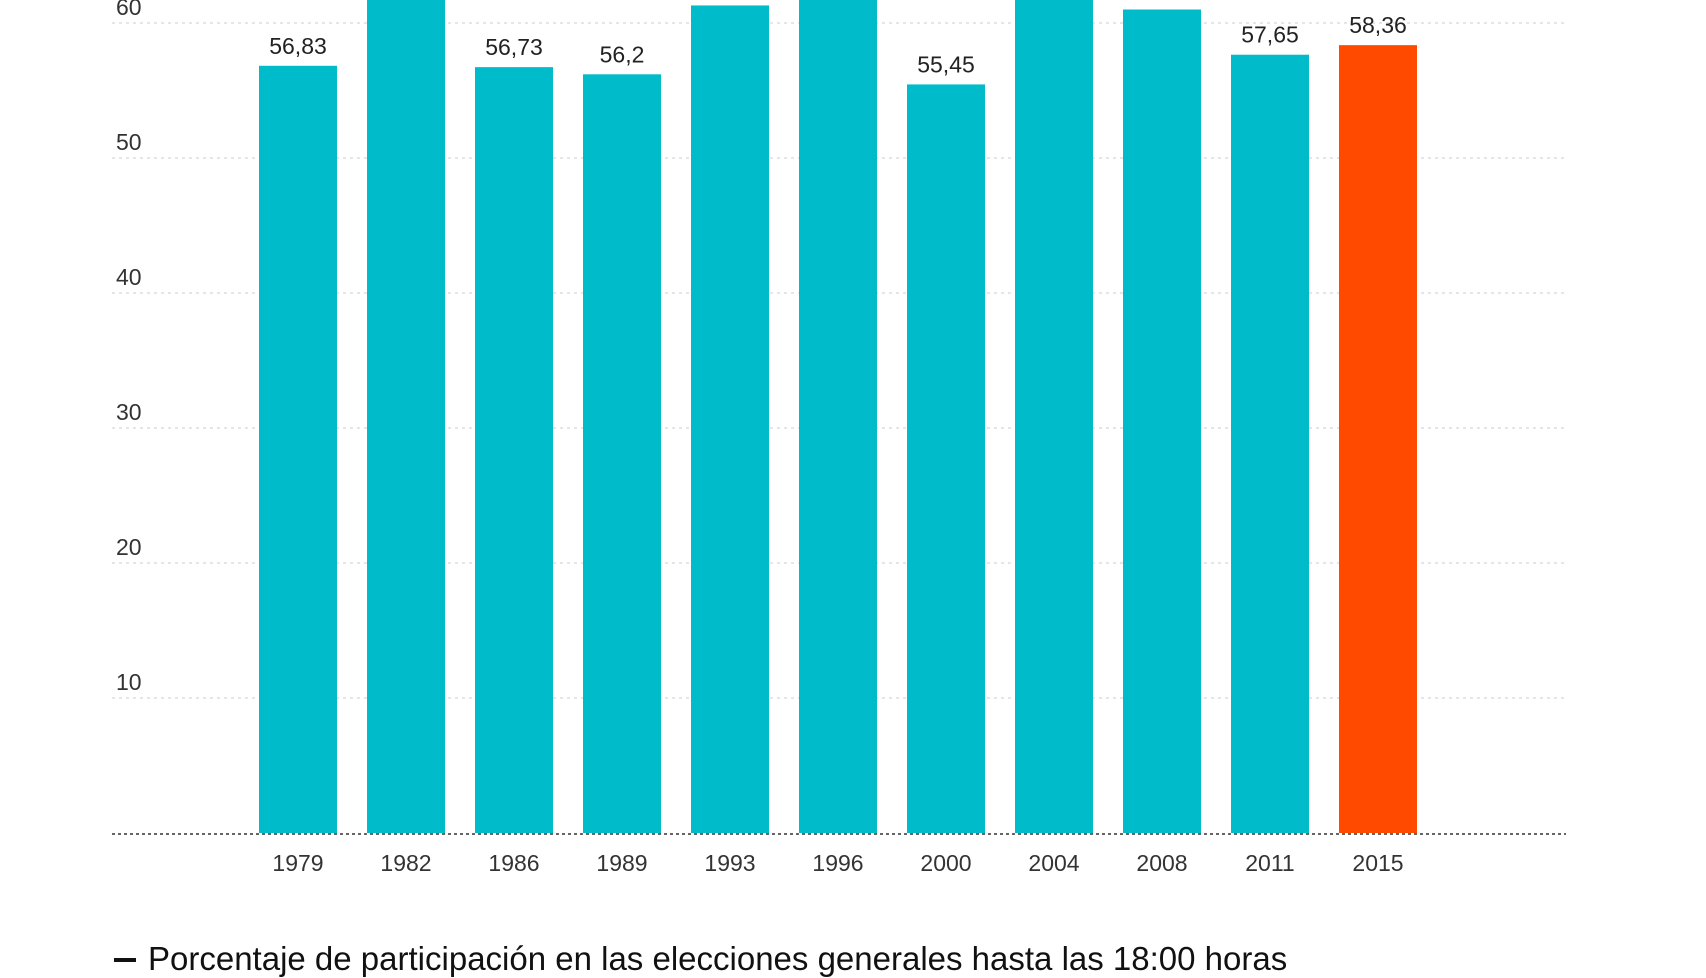  What do you see at coordinates (1054, 416) in the screenshot?
I see `bar-2004` at bounding box center [1054, 416].